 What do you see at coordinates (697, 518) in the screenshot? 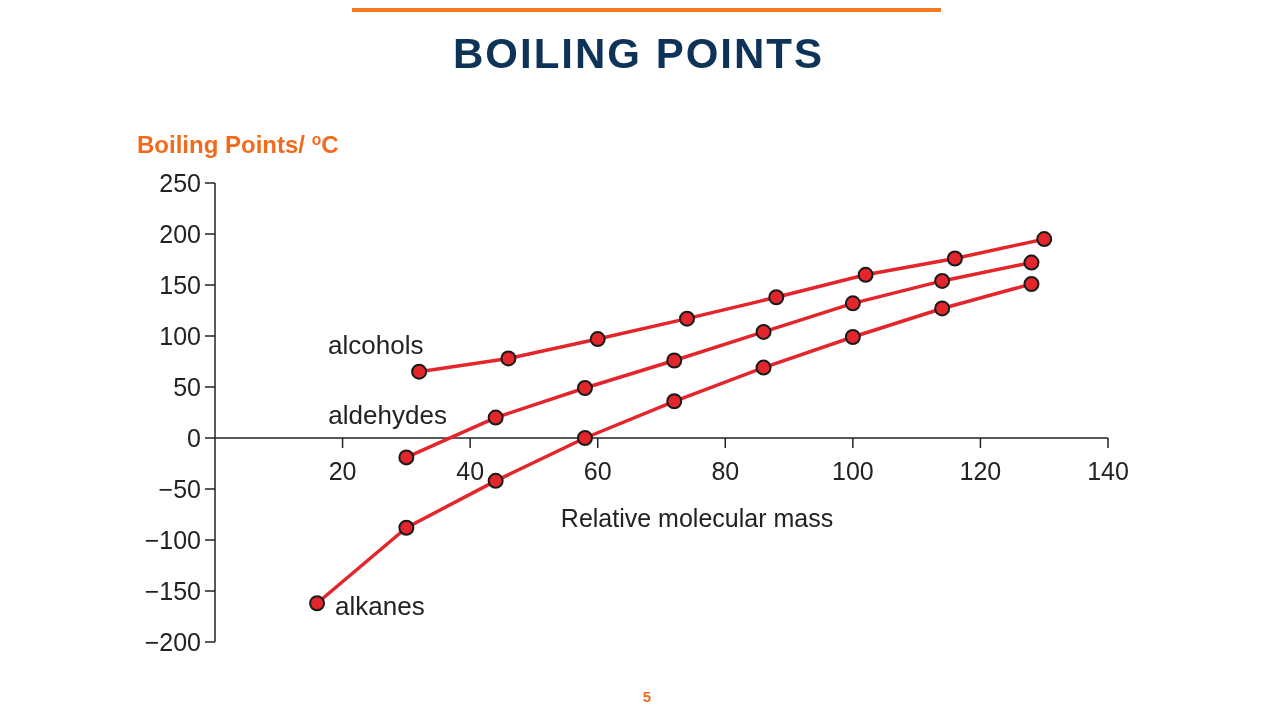
I see `x-axis-title: Relative molecular mass` at bounding box center [697, 518].